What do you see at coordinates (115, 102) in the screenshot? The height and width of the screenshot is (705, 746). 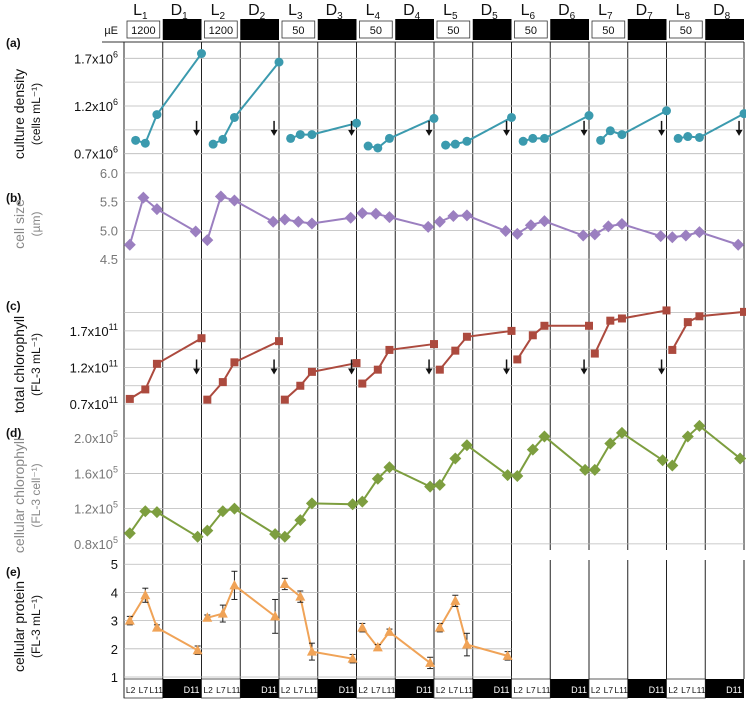 I see `y-tick-exponent: 6` at bounding box center [115, 102].